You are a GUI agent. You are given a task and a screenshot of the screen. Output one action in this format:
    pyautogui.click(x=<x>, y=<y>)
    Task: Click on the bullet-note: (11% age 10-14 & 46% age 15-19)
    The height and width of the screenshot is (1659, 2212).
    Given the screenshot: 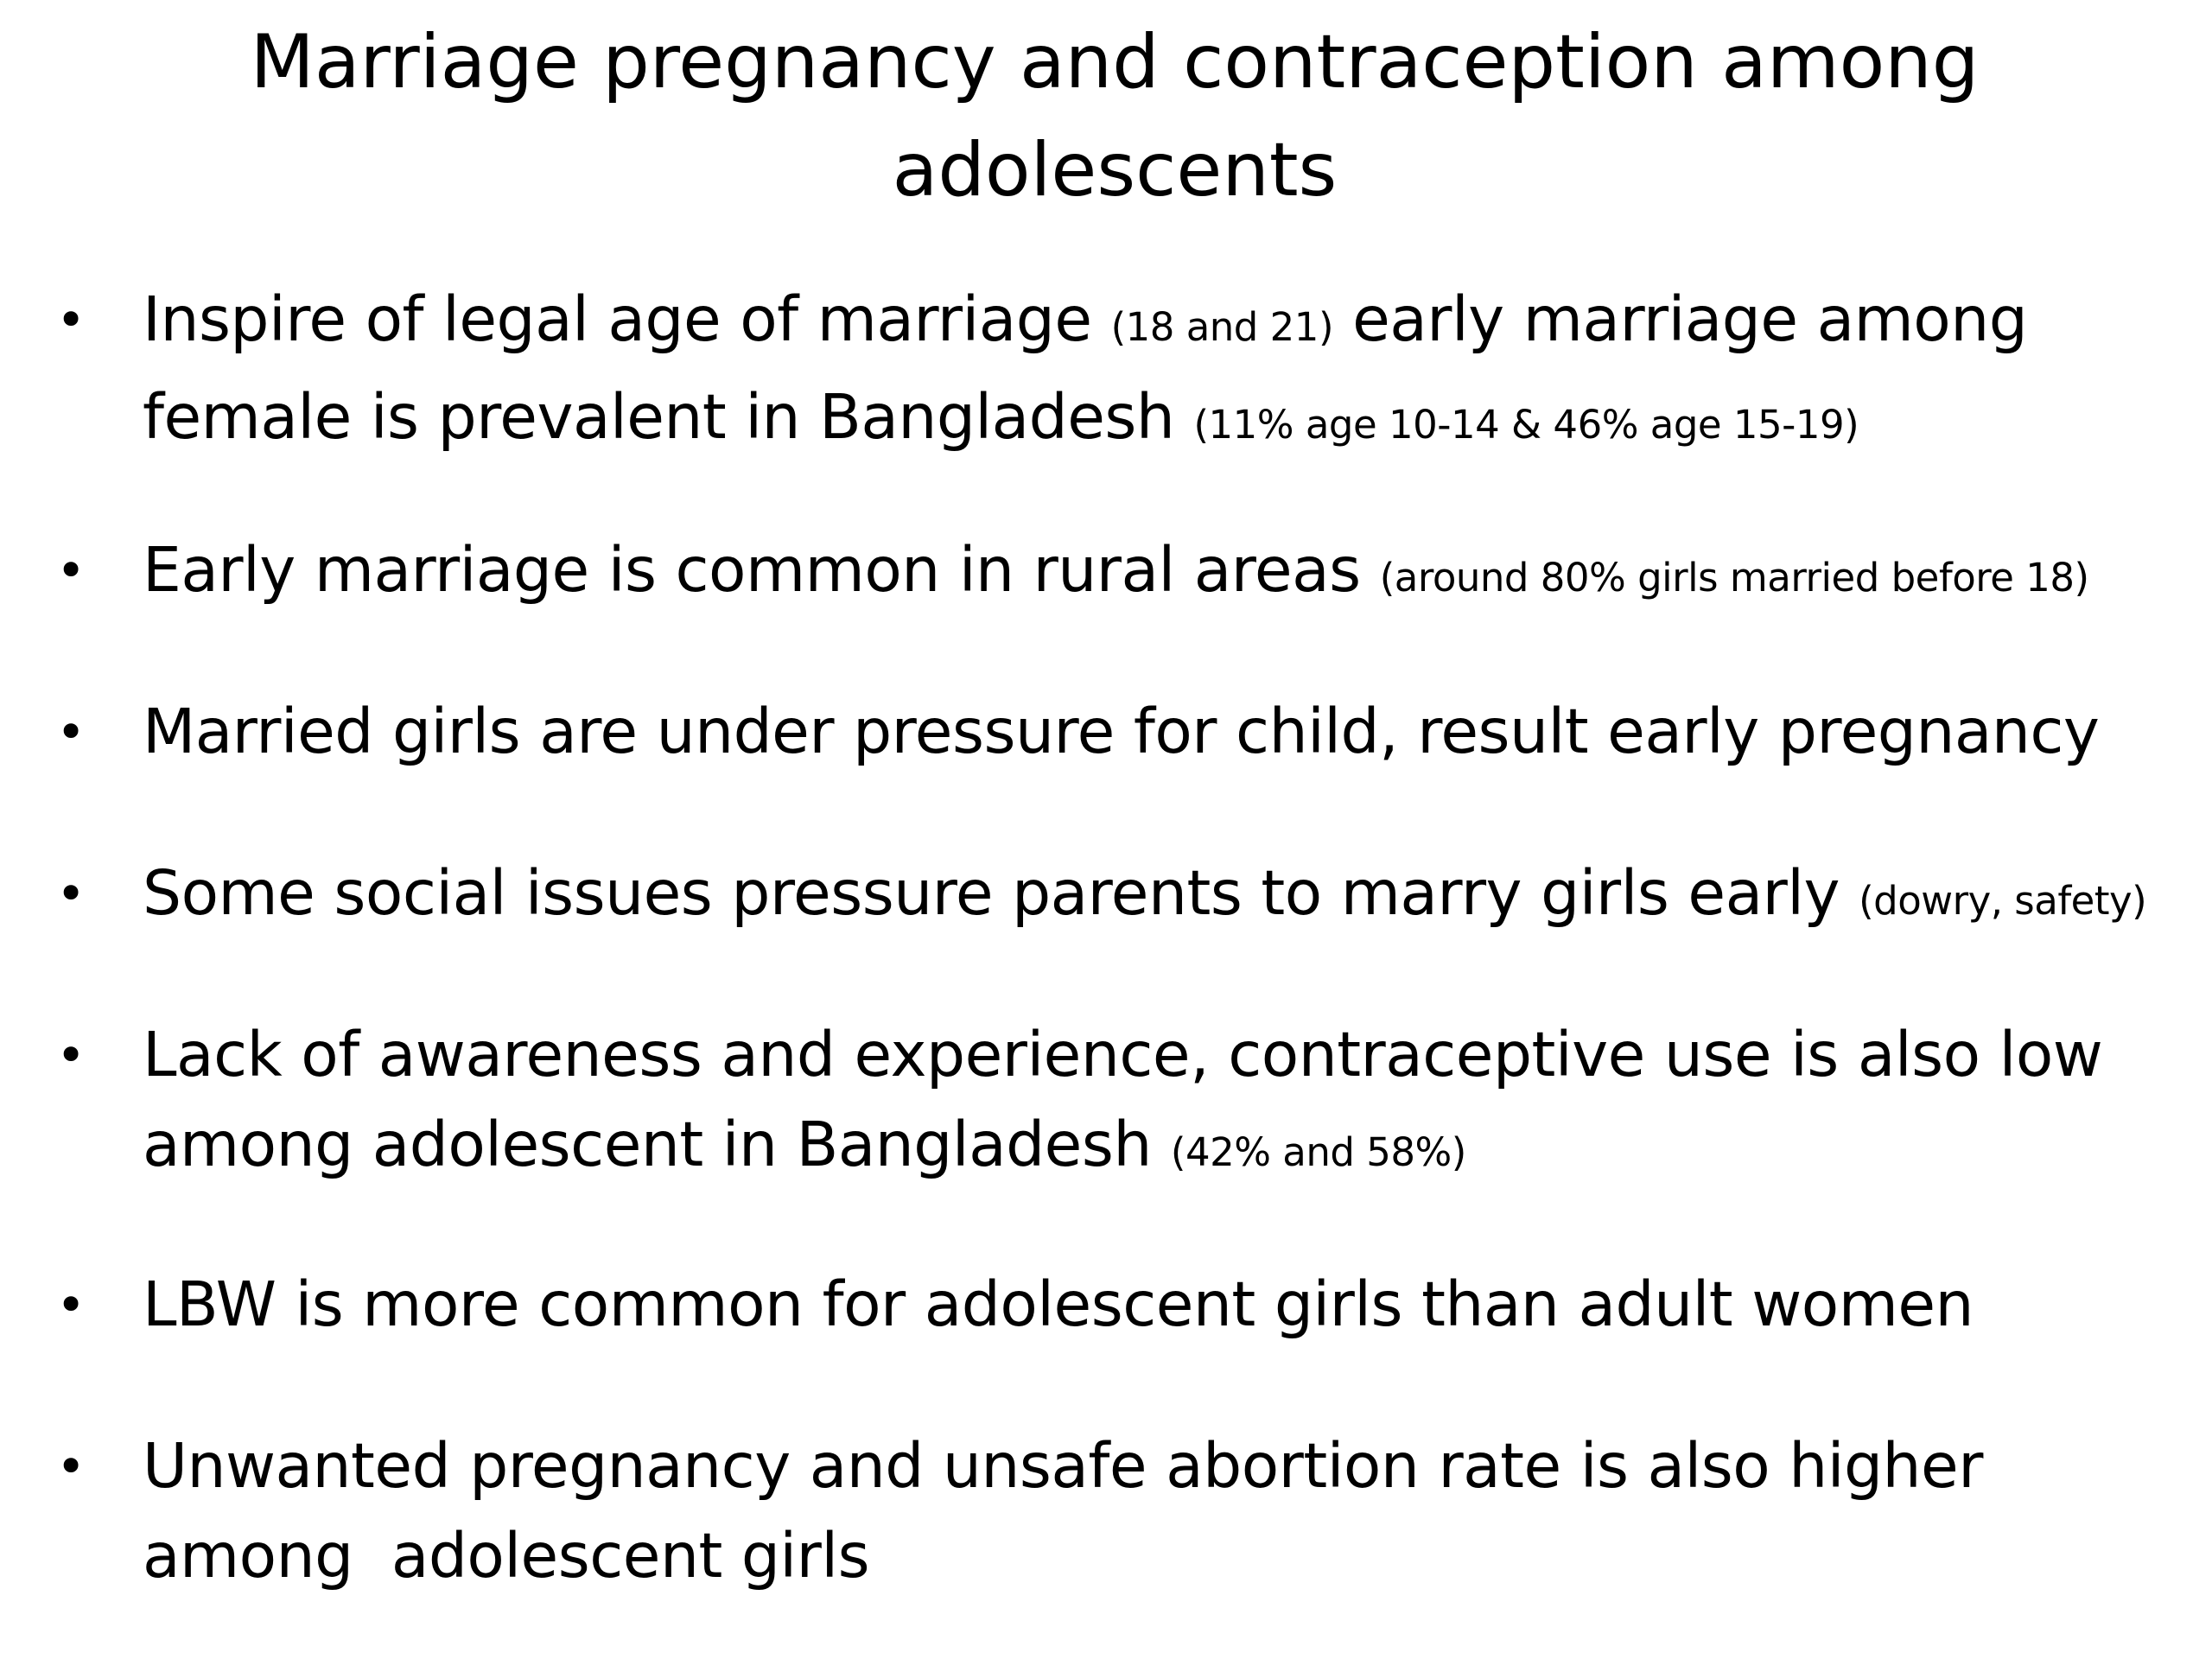 What is the action you would take?
    pyautogui.click(x=1526, y=425)
    